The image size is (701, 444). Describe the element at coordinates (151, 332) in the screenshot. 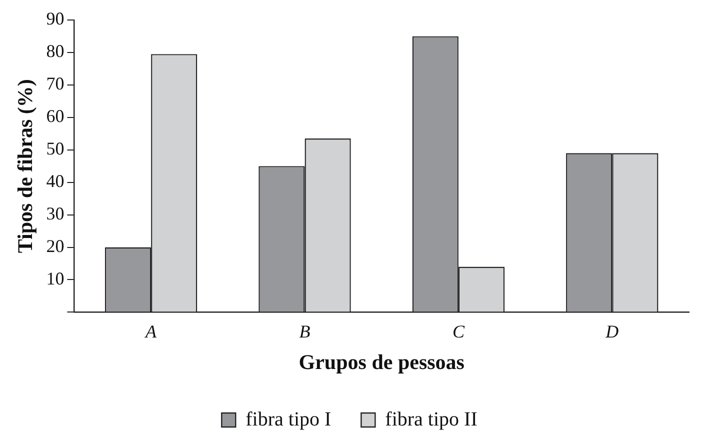

I see `x-tick-label: A` at that location.